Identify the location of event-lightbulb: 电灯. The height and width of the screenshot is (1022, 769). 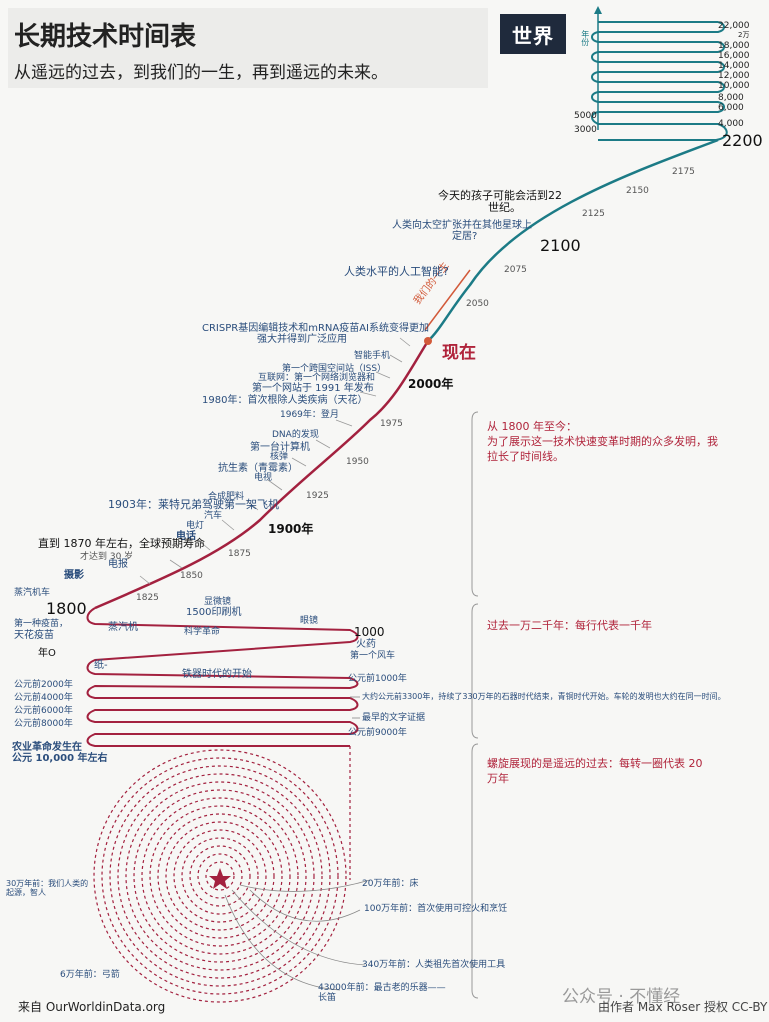
(195, 526).